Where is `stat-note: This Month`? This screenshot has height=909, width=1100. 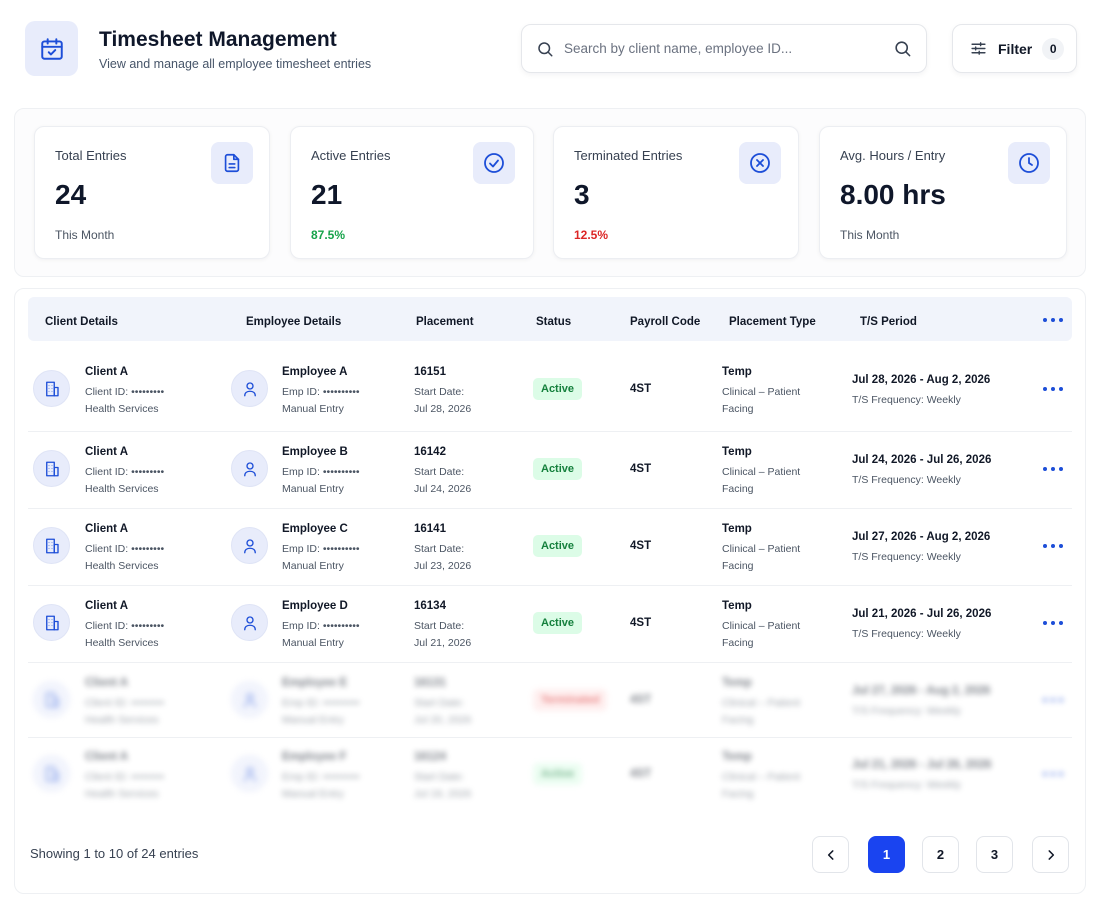 stat-note: This Month is located at coordinates (870, 235).